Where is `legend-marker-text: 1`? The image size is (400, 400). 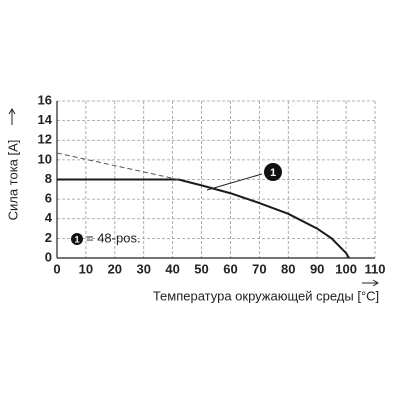
legend-marker-text: 1 is located at coordinates (76, 239).